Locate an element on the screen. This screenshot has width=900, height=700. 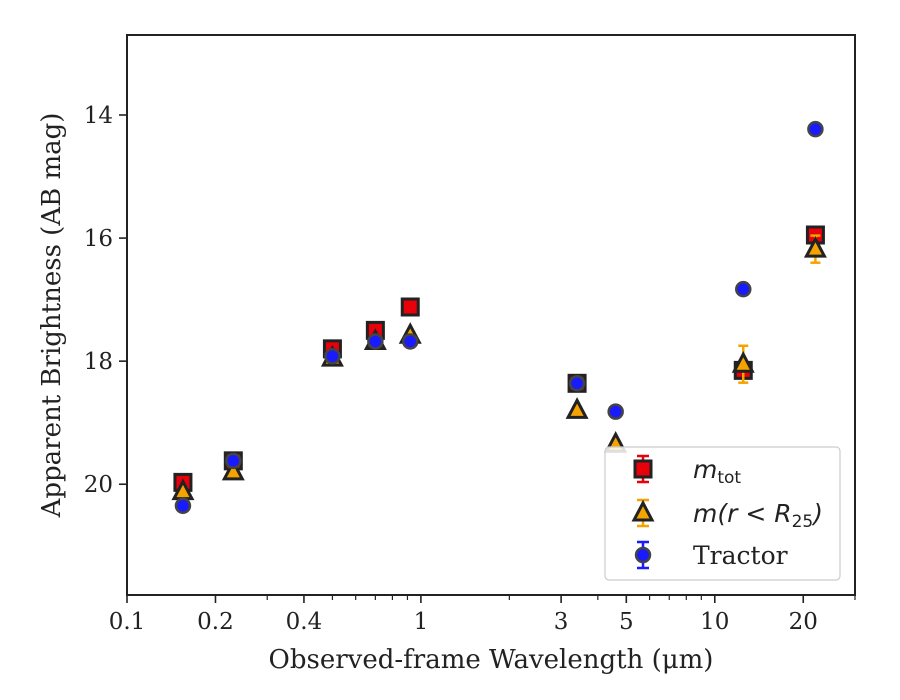
x-tick-label: 0.4 is located at coordinates (304, 622).